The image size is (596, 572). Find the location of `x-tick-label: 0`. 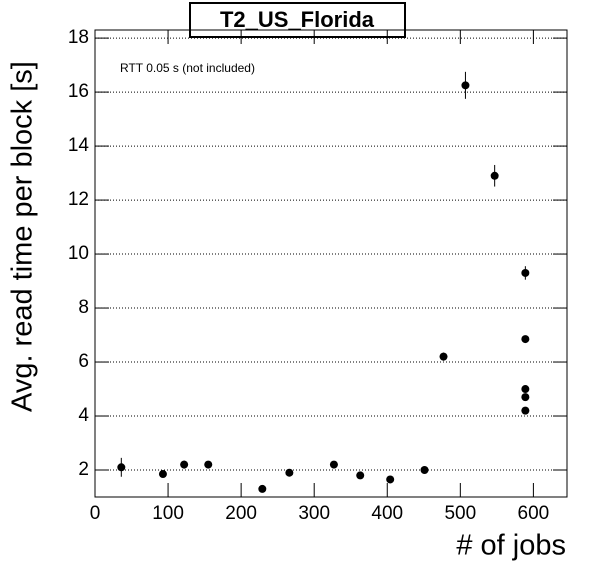

x-tick-label: 0 is located at coordinates (95, 513).